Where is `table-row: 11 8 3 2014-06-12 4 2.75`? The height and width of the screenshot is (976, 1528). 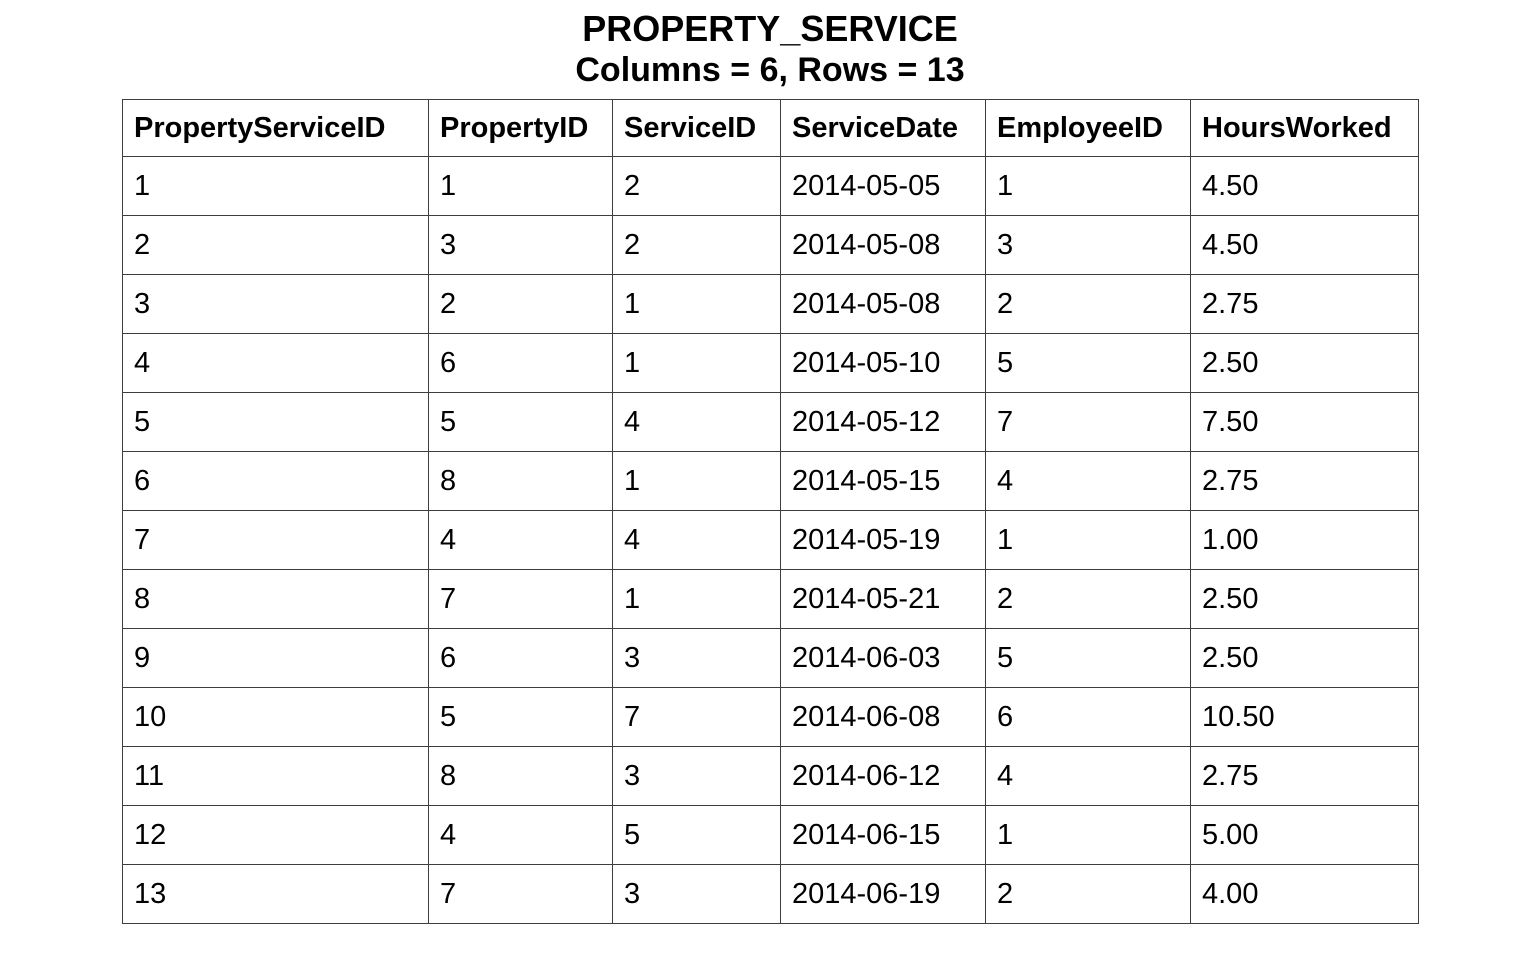
table-row: 11 8 3 2014-06-12 4 2.75 is located at coordinates (770, 776).